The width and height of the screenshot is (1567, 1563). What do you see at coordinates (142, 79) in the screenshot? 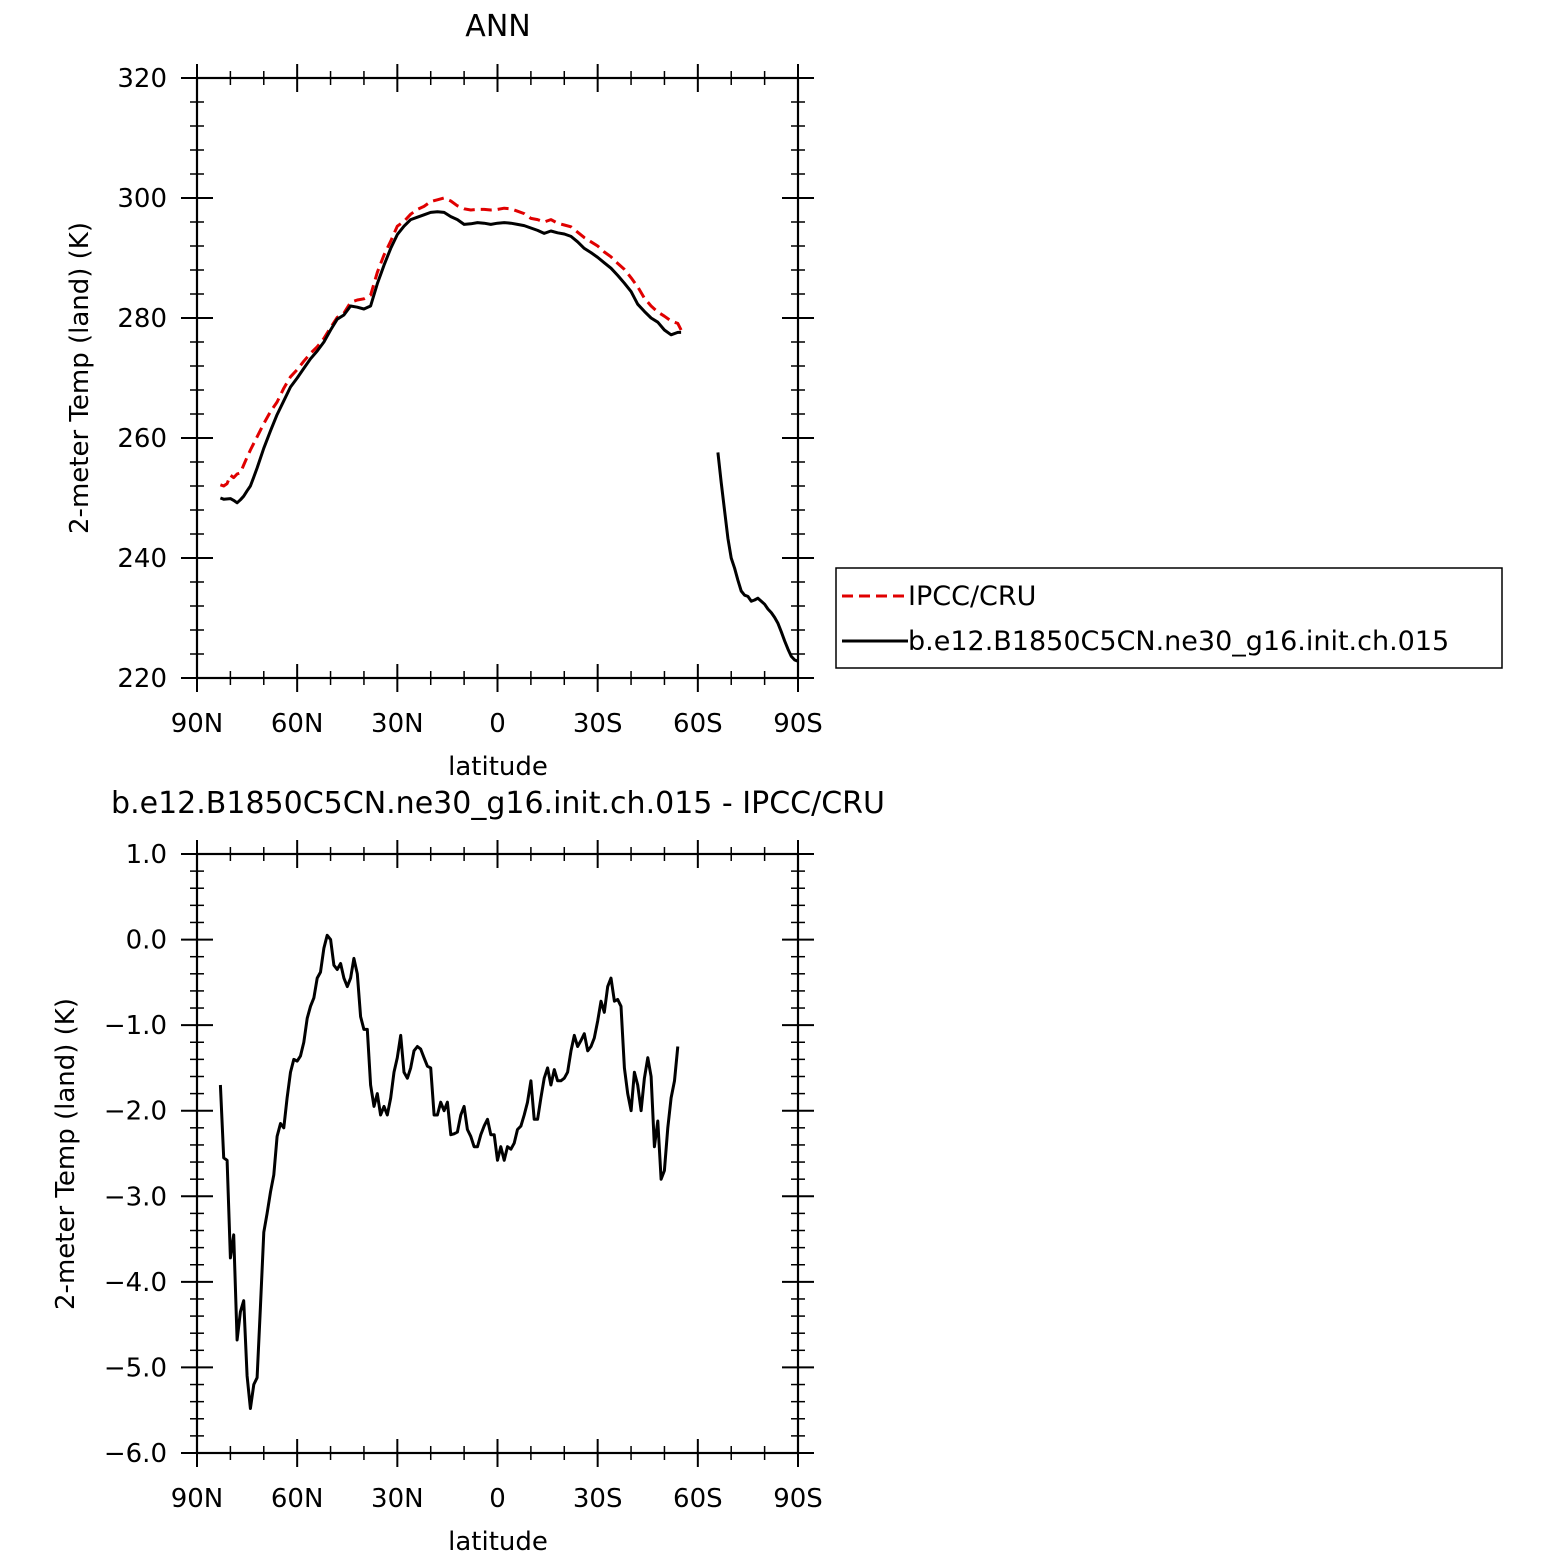
I see `top-y-tick-label: 320` at bounding box center [142, 79].